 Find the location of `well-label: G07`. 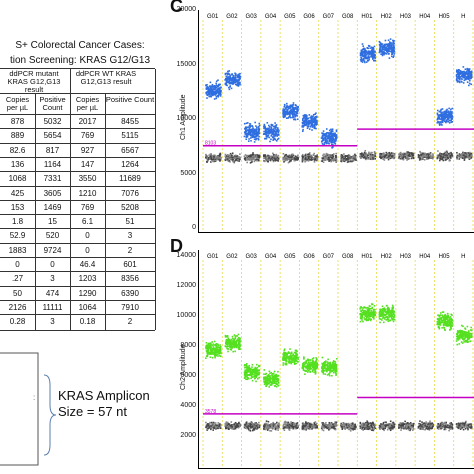

well-label: G07 is located at coordinates (329, 17).